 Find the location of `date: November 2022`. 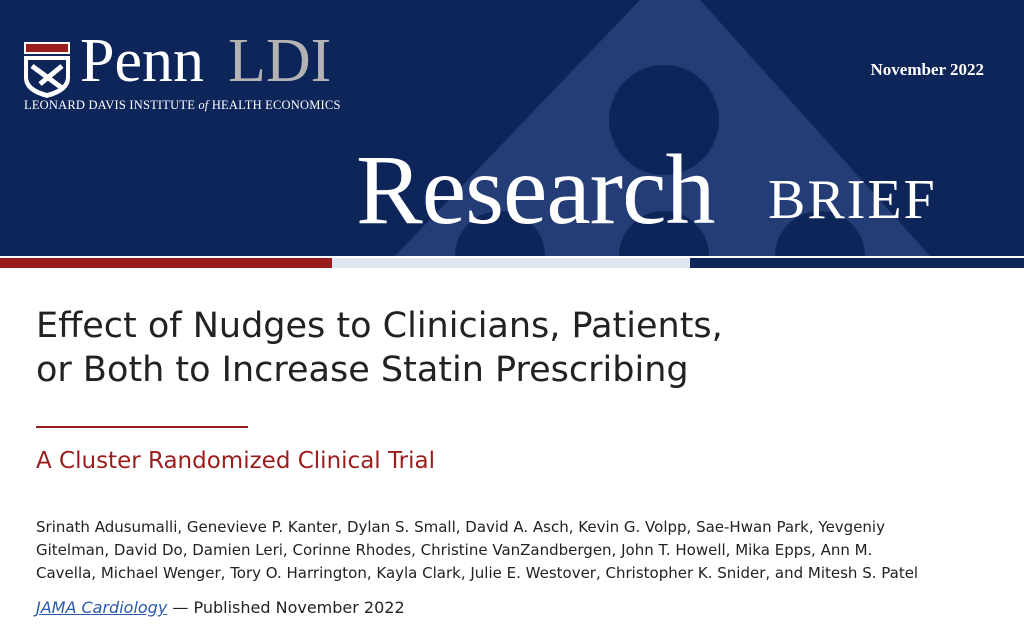

date: November 2022 is located at coordinates (927, 69).